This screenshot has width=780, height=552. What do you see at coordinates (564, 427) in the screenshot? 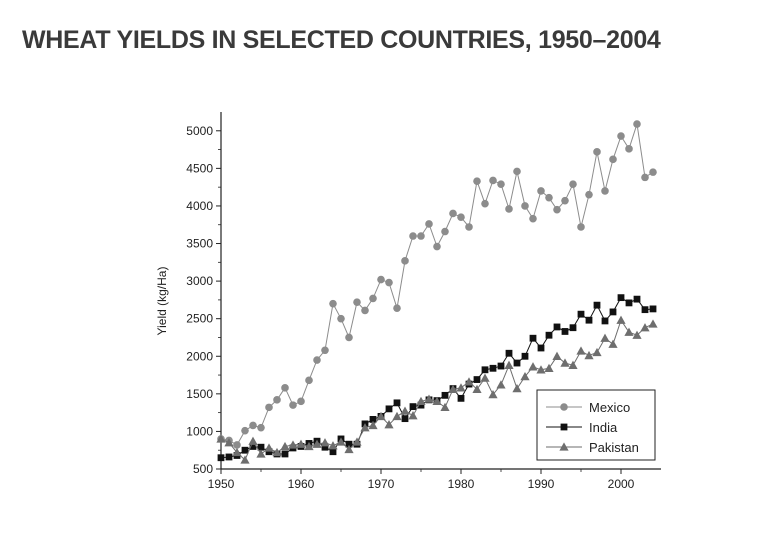
I see `legend-marker-india` at bounding box center [564, 427].